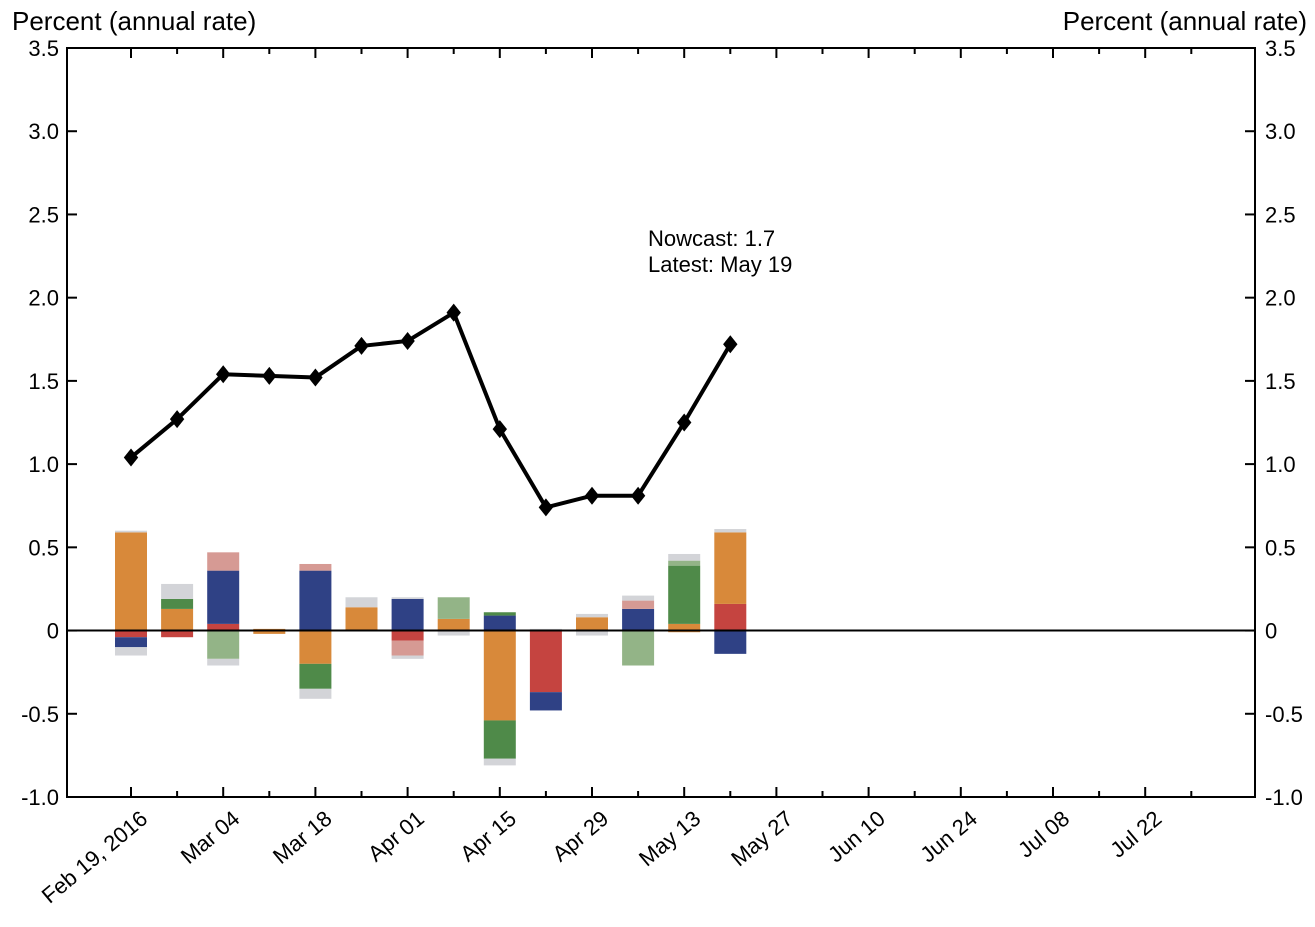 Image resolution: width=1315 pixels, height=927 pixels. Describe the element at coordinates (580, 836) in the screenshot. I see `x-tick-label: Apr 29` at that location.